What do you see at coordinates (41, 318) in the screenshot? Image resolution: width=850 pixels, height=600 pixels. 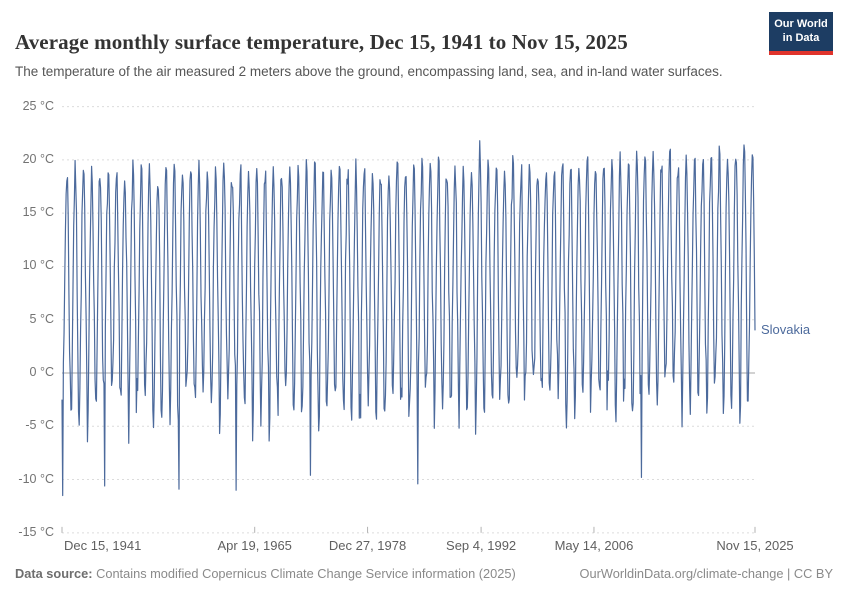 I see `y-axis-label: 5 °C` at bounding box center [41, 318].